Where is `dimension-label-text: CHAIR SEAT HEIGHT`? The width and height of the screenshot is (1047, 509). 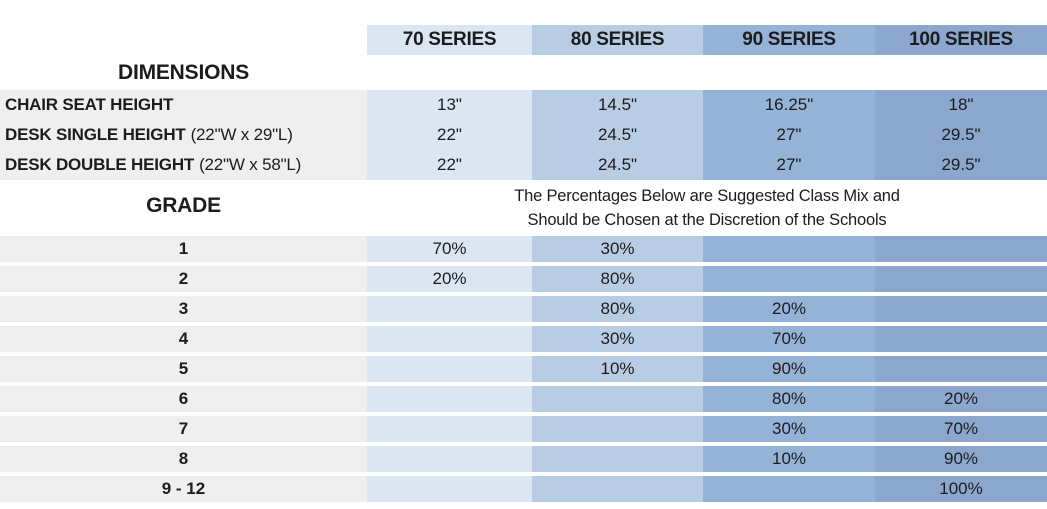
dimension-label-text: CHAIR SEAT HEIGHT is located at coordinates (89, 104).